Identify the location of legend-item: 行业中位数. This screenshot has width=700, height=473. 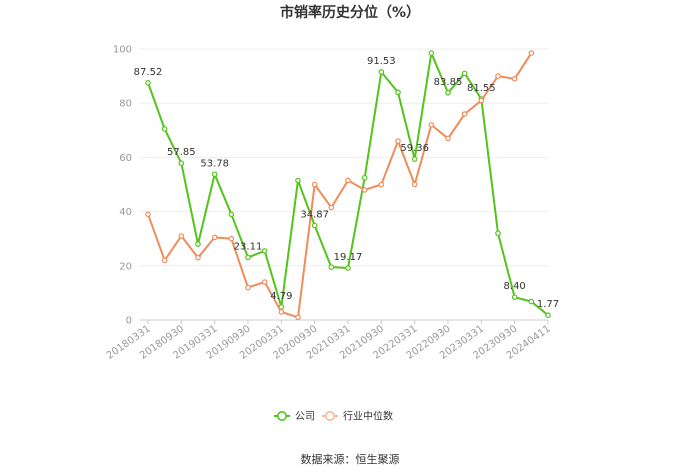
(357, 416).